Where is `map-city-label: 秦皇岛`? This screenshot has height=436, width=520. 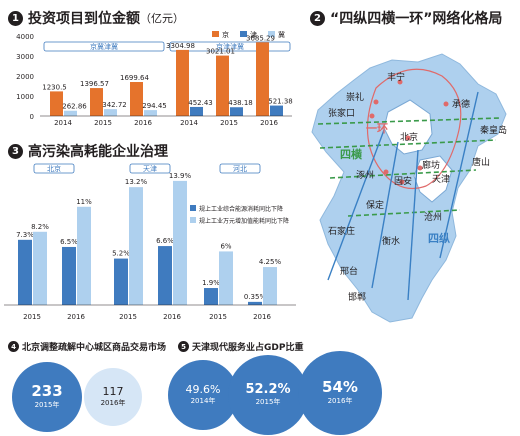 map-city-label: 秦皇岛 is located at coordinates (493, 130).